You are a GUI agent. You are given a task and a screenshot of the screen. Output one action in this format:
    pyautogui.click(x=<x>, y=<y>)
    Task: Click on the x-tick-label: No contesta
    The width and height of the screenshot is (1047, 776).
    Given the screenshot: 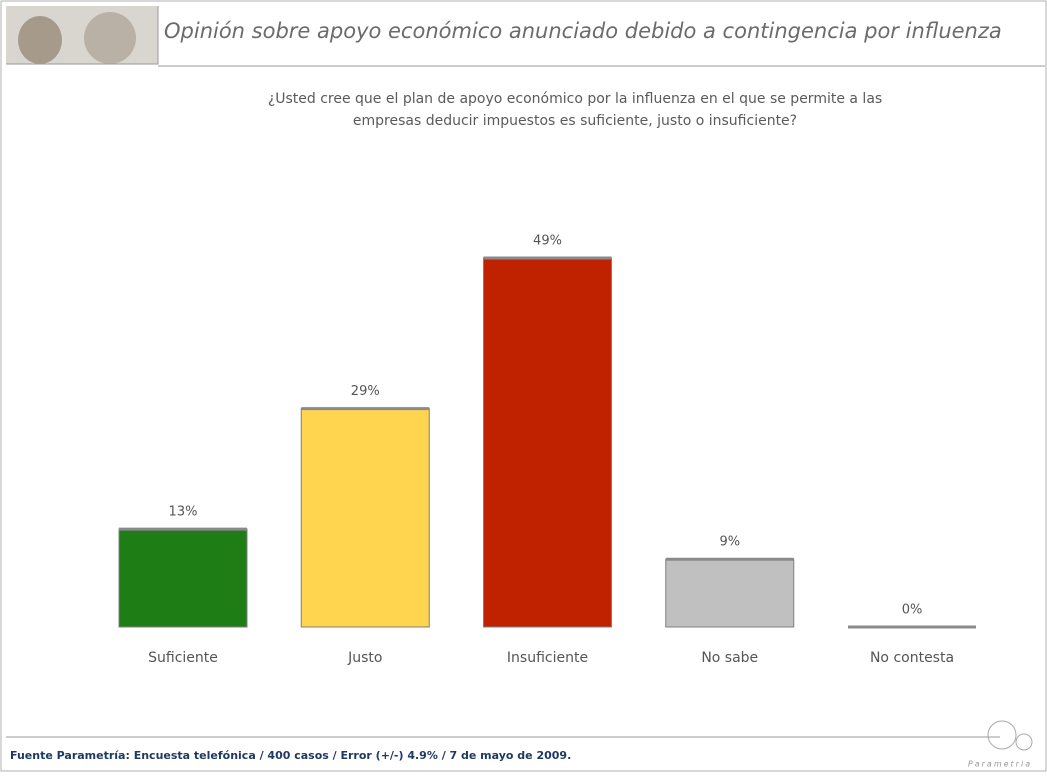 What is the action you would take?
    pyautogui.click(x=912, y=658)
    